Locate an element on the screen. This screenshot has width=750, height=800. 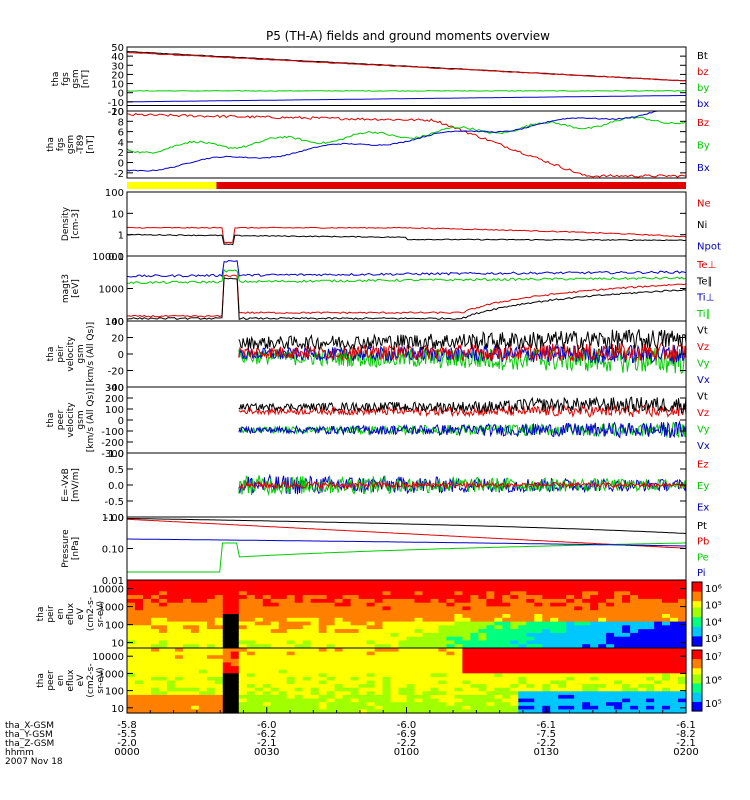
y-tick-label: 1.0 is located at coordinates (116, 454).